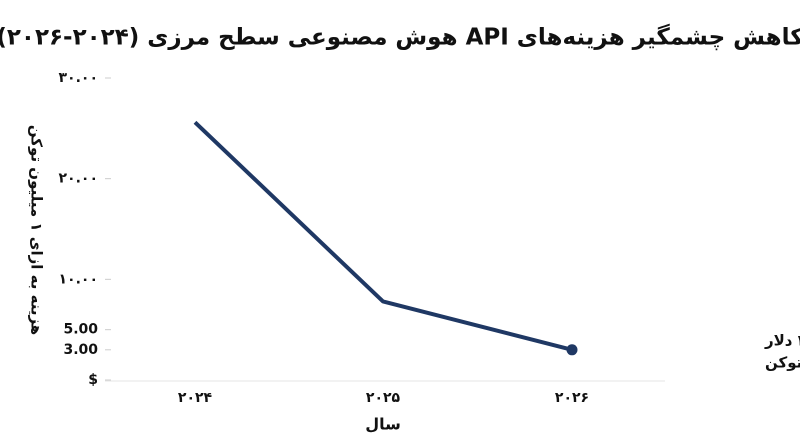 This screenshot has height=447, width=800. I want to click on point, so click(572, 350).